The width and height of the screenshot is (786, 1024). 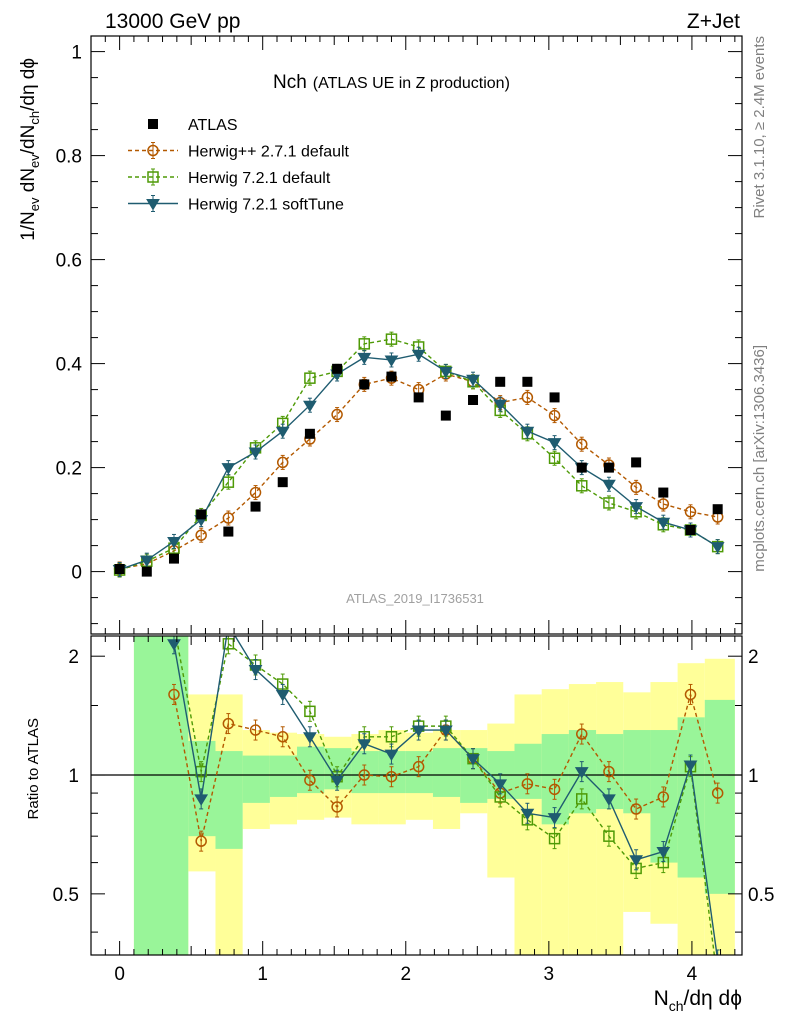 I want to click on legend-label: Herwig++ 2.7.1 default, so click(x=269, y=152).